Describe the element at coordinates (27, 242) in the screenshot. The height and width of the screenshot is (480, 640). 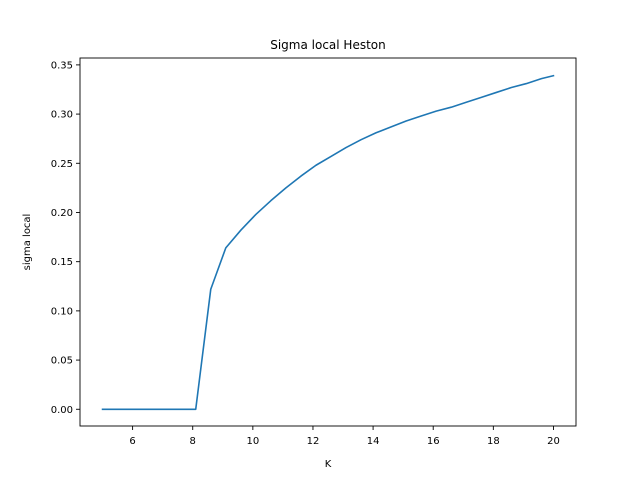
I see `y-axis-label: sigma local` at that location.